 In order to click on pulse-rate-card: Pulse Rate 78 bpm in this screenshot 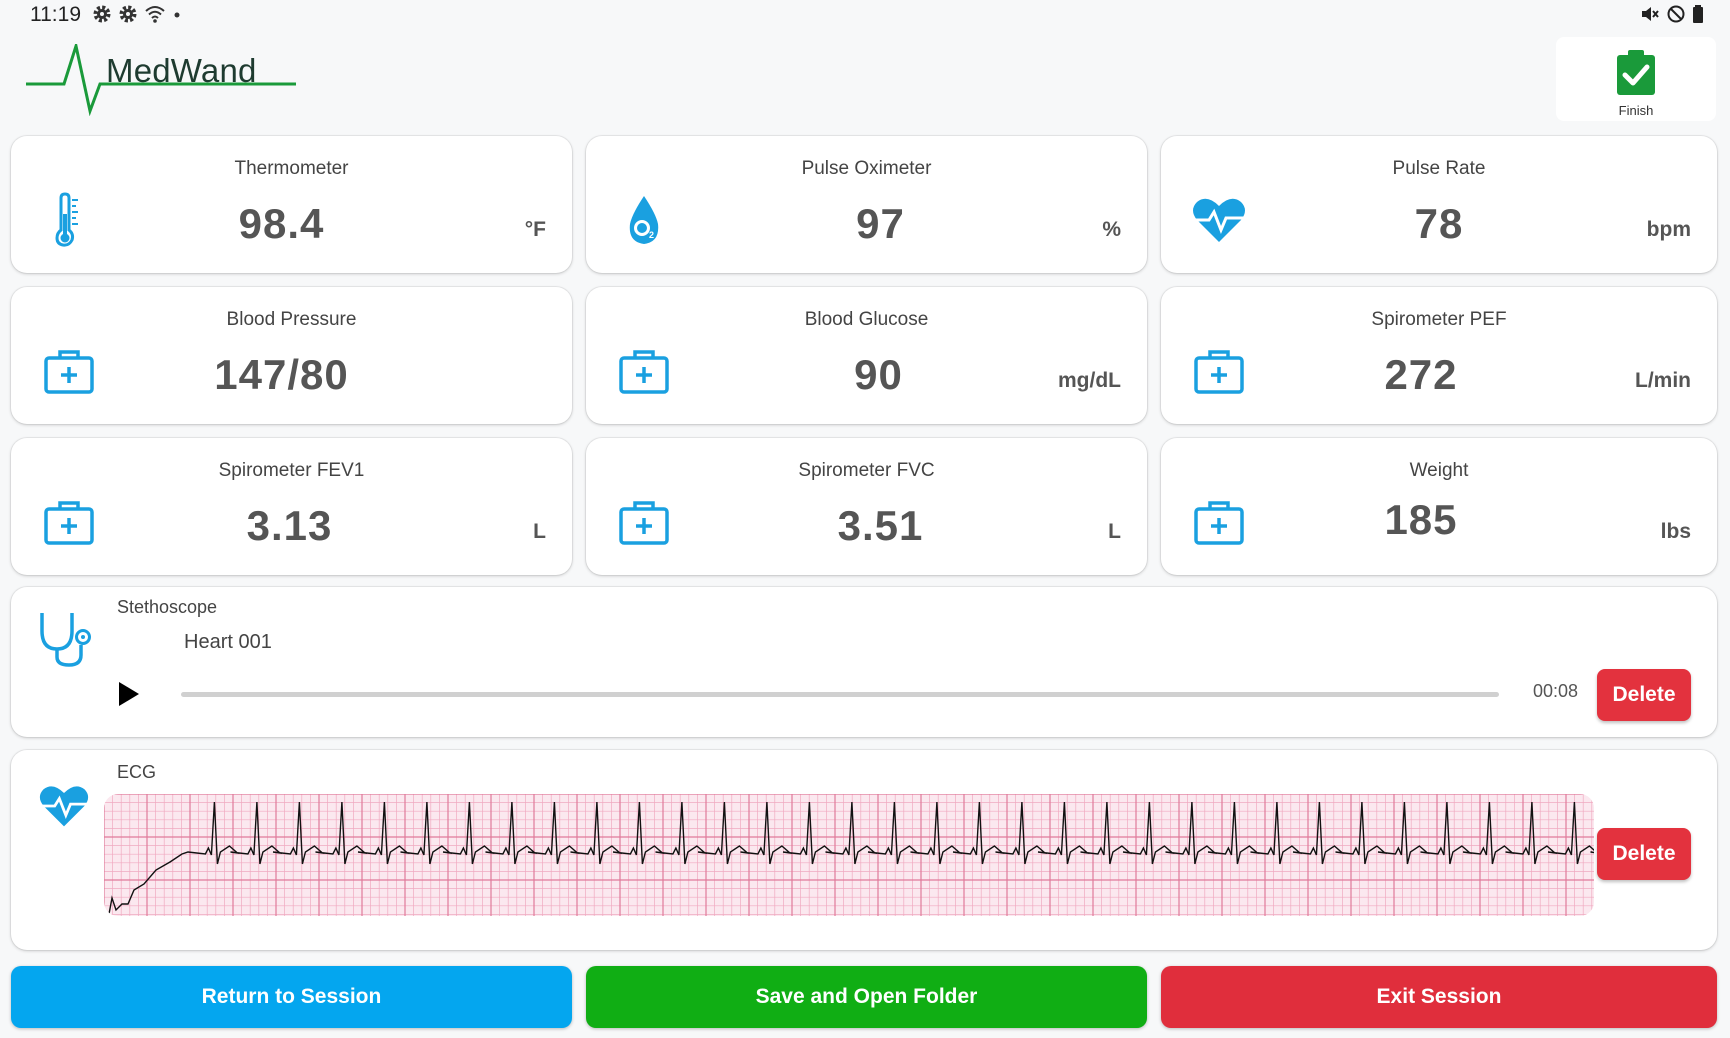, I will do `click(1439, 204)`.